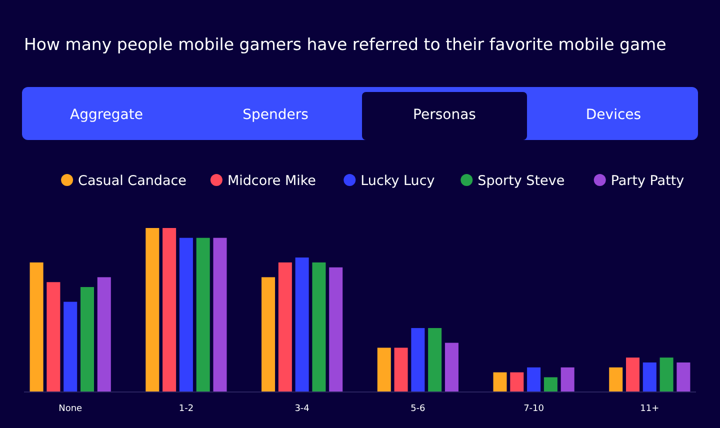 The height and width of the screenshot is (428, 720). I want to click on text: Spenders, so click(275, 115).